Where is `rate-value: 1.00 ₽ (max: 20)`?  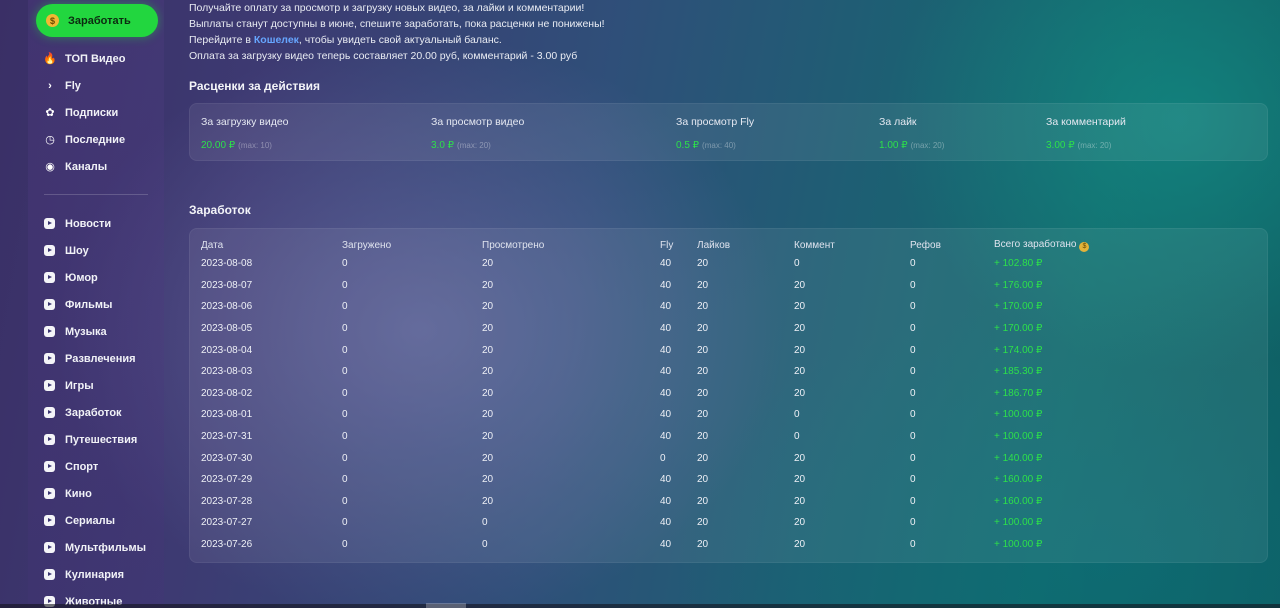
rate-value: 1.00 ₽ (max: 20) is located at coordinates (911, 145).